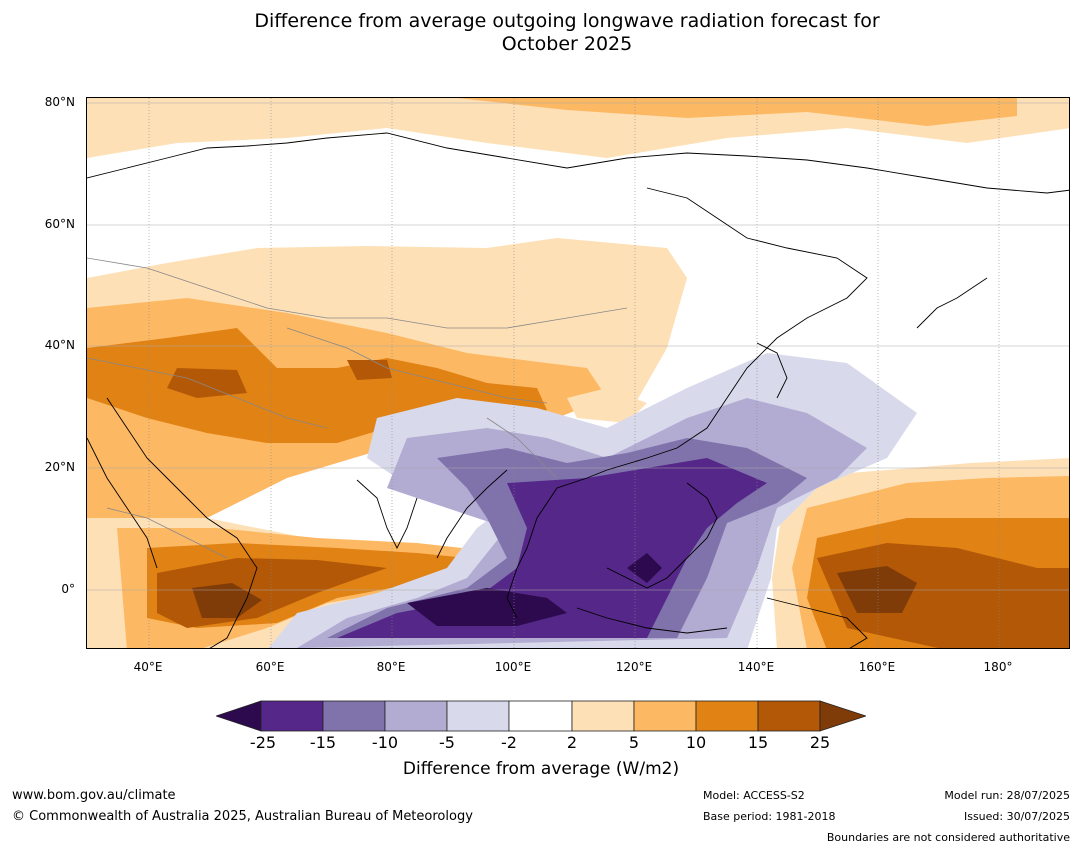  What do you see at coordinates (754, 795) in the screenshot?
I see `model-text: Model: ACCESS-S2` at bounding box center [754, 795].